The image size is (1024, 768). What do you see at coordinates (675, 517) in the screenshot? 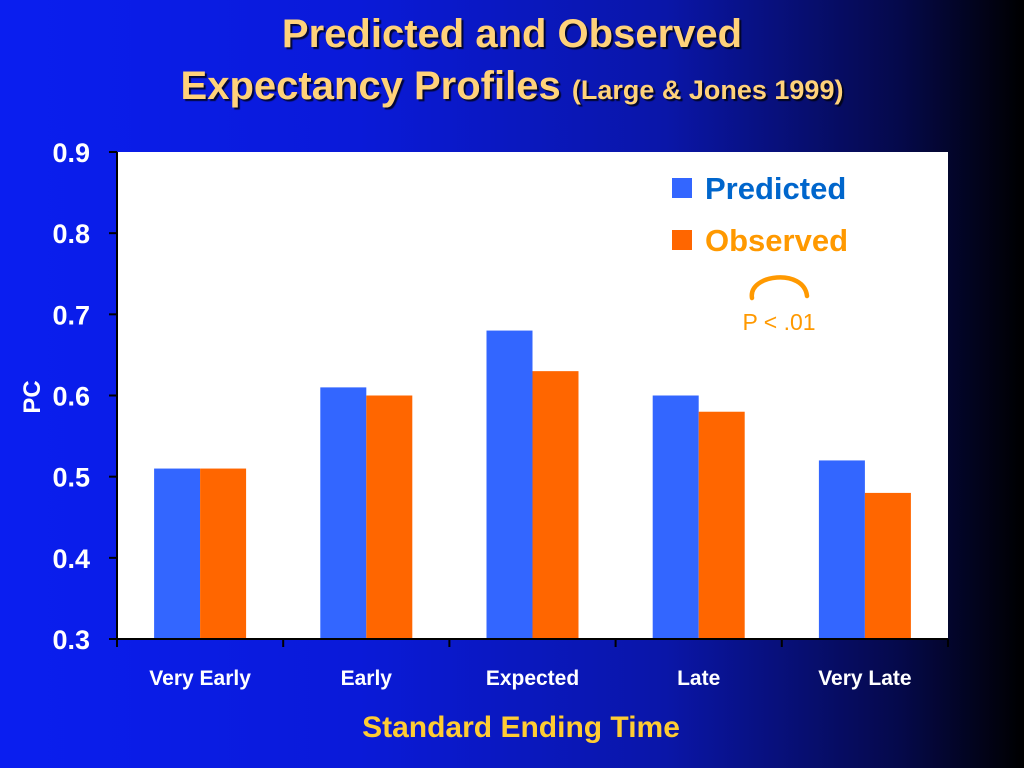
I see `bar-predicted-late` at bounding box center [675, 517].